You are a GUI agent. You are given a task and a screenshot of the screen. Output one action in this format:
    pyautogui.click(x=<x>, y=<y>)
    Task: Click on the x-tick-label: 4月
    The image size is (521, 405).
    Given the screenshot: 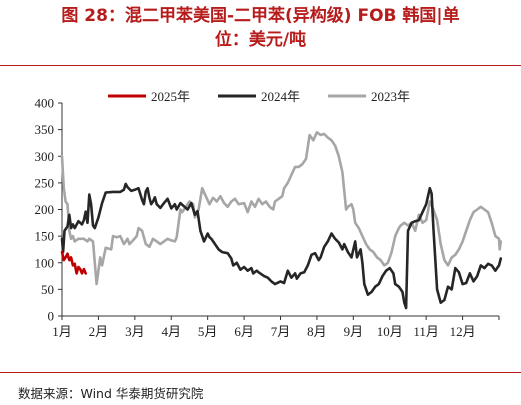 What is the action you would take?
    pyautogui.click(x=171, y=331)
    